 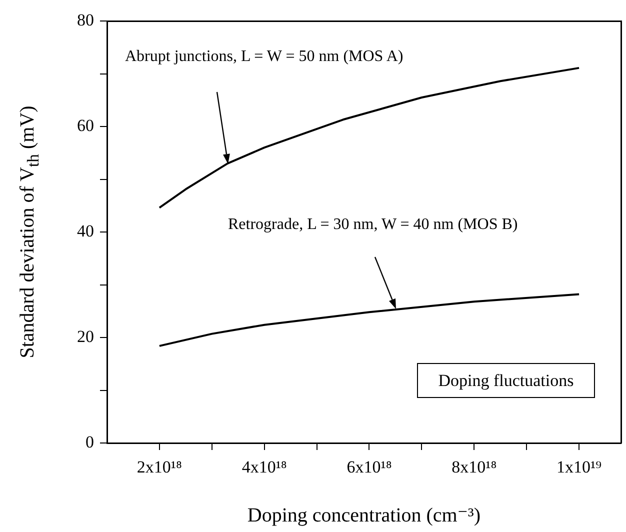 What do you see at coordinates (85, 20) in the screenshot?
I see `y-tick-label: 80` at bounding box center [85, 20].